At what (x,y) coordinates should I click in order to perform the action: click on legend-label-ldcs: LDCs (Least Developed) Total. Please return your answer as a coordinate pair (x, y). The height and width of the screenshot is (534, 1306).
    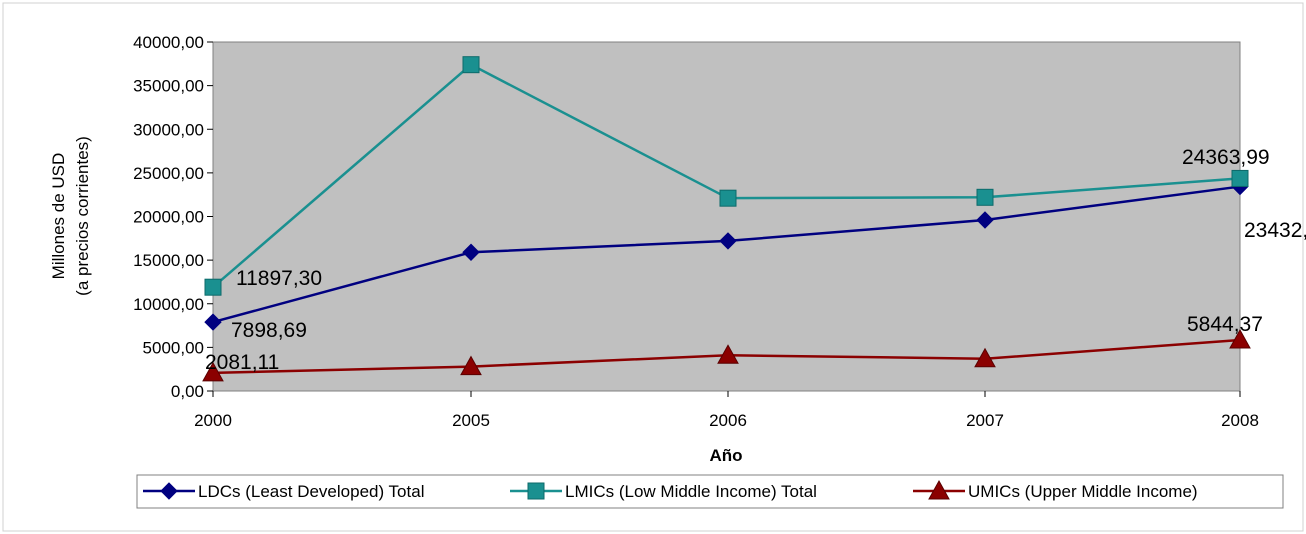
    Looking at the image, I should click on (311, 491).